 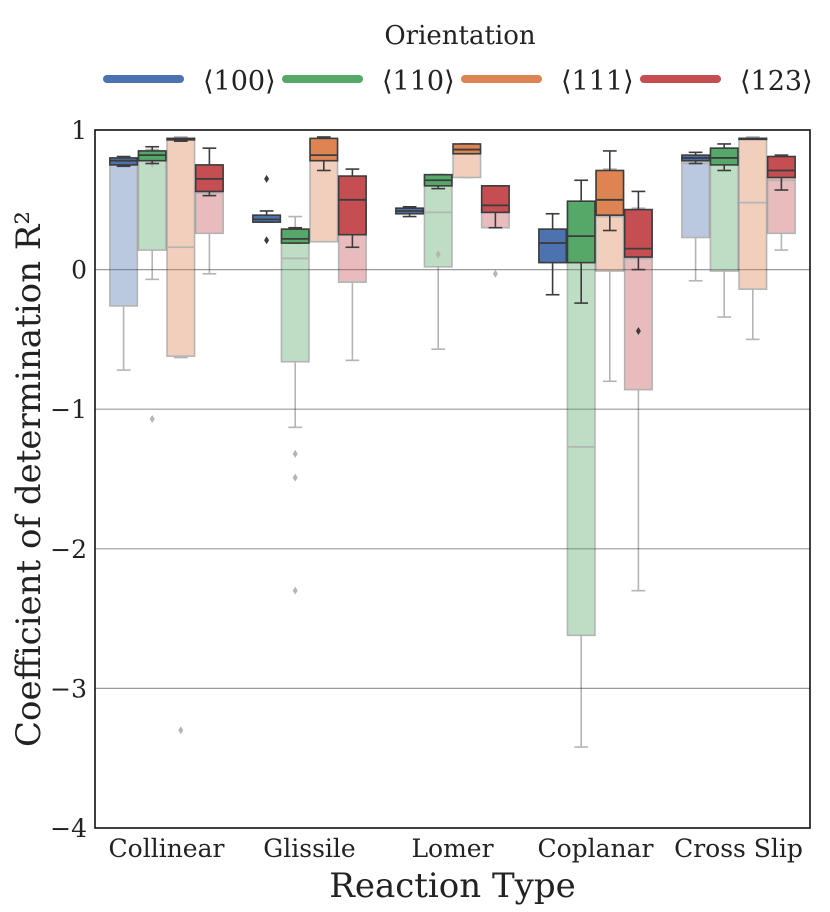 I want to click on y-tick-label: −1, so click(x=68, y=409).